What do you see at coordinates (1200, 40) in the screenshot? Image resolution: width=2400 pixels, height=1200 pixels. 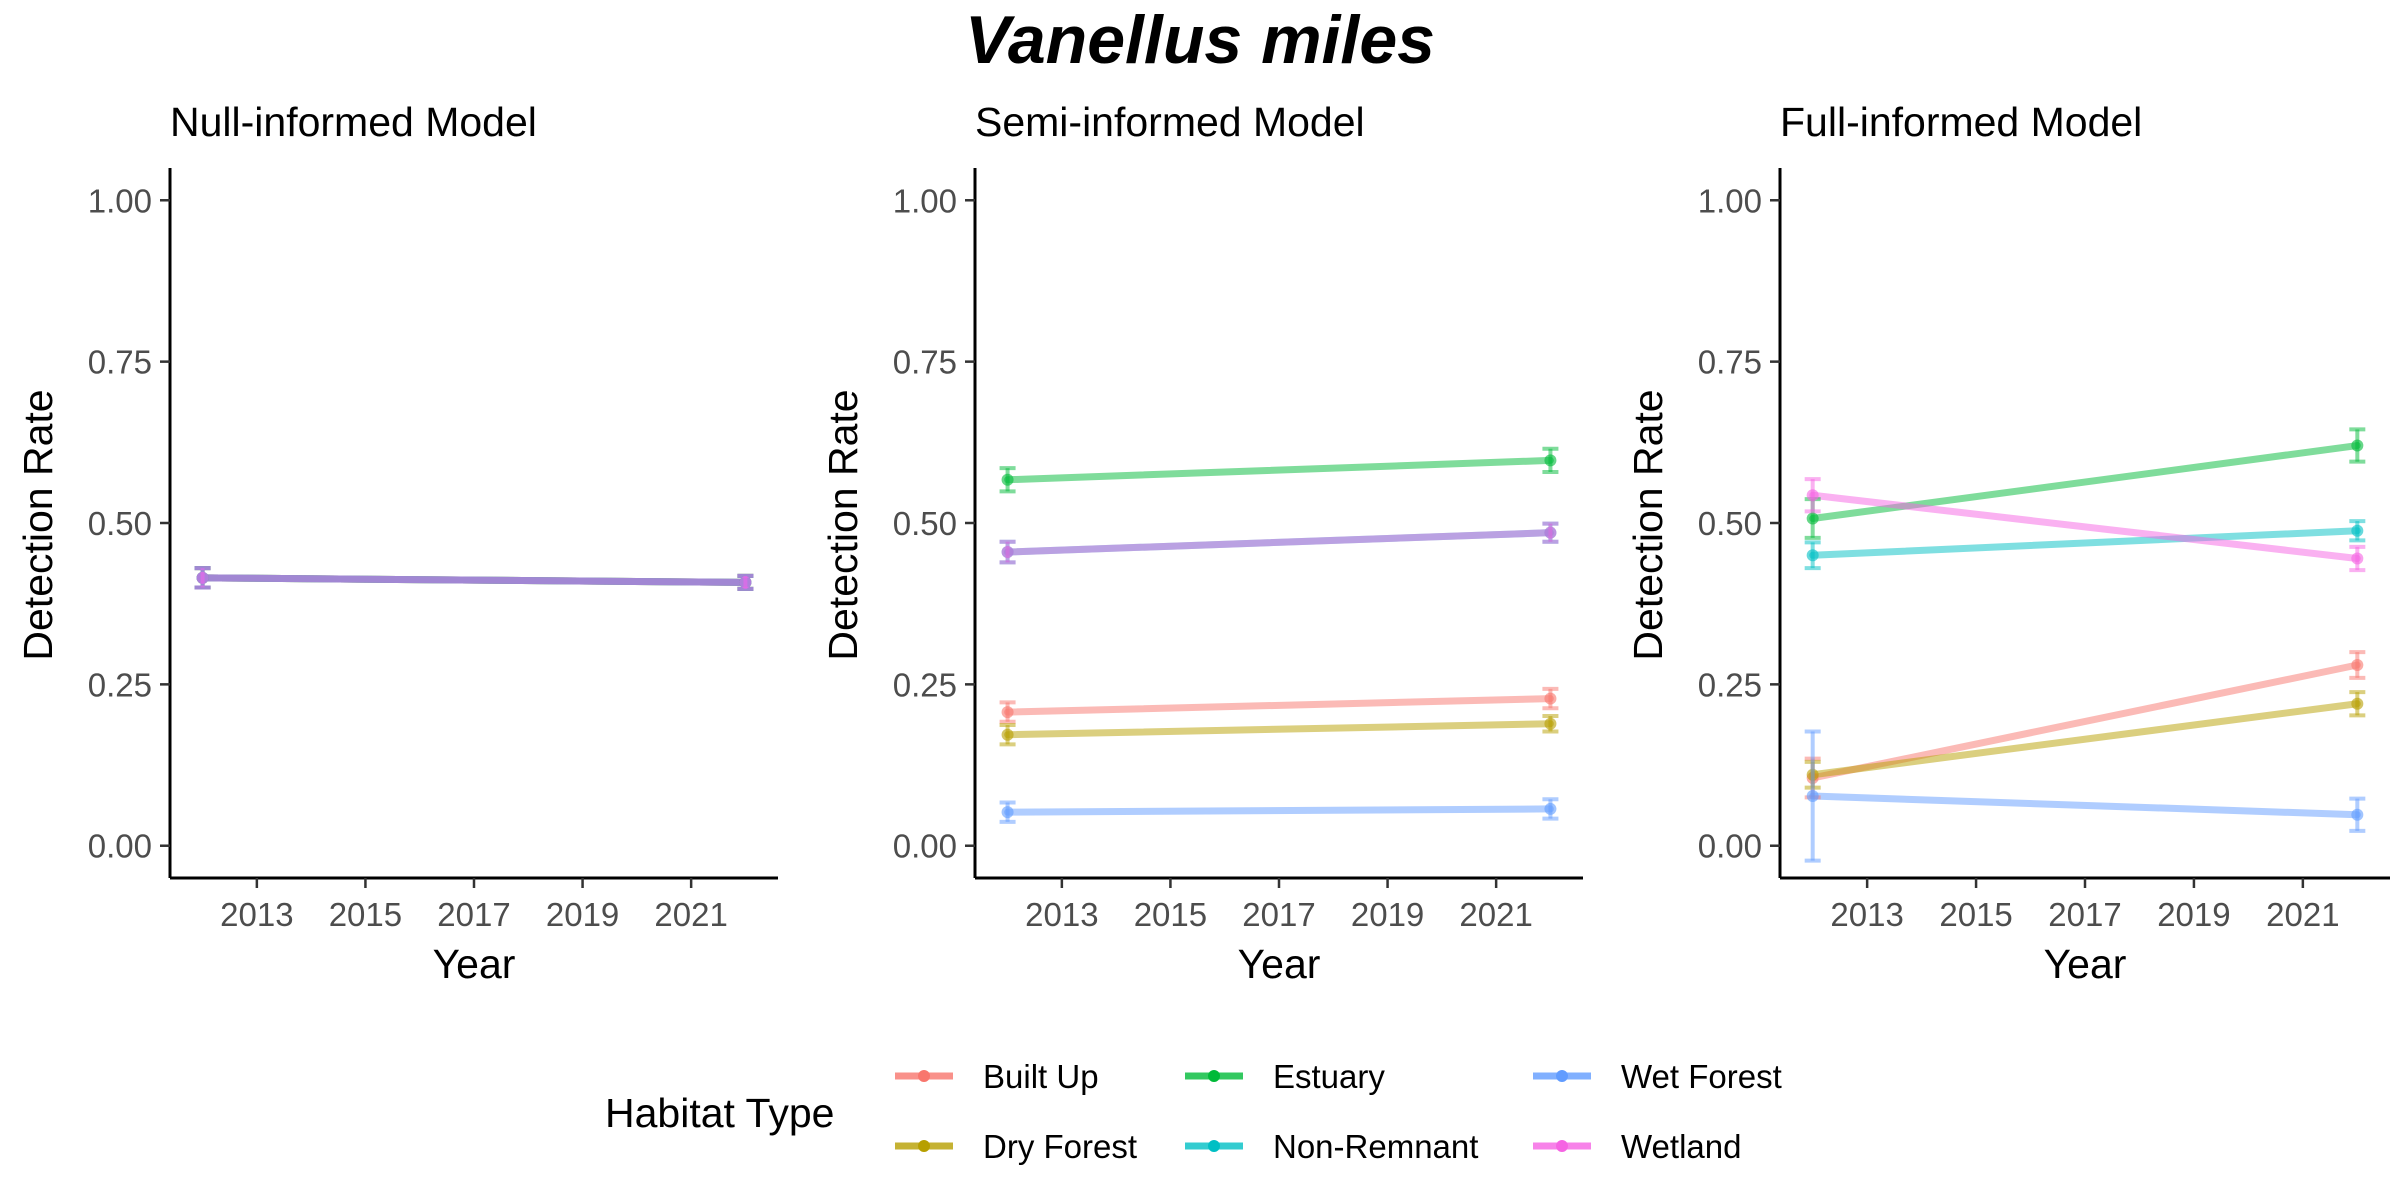 I see `chart-title: Vanellus miles` at bounding box center [1200, 40].